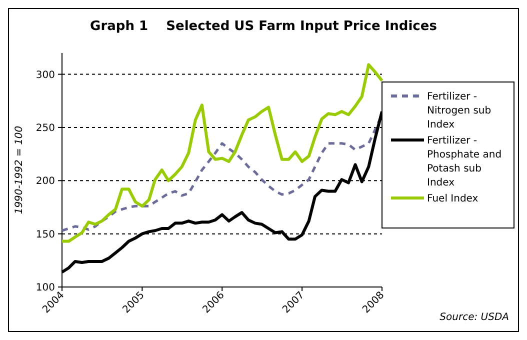  I want to click on legend-label: Fertilizer - Phosphate and Potash sub Index, so click(464, 162).